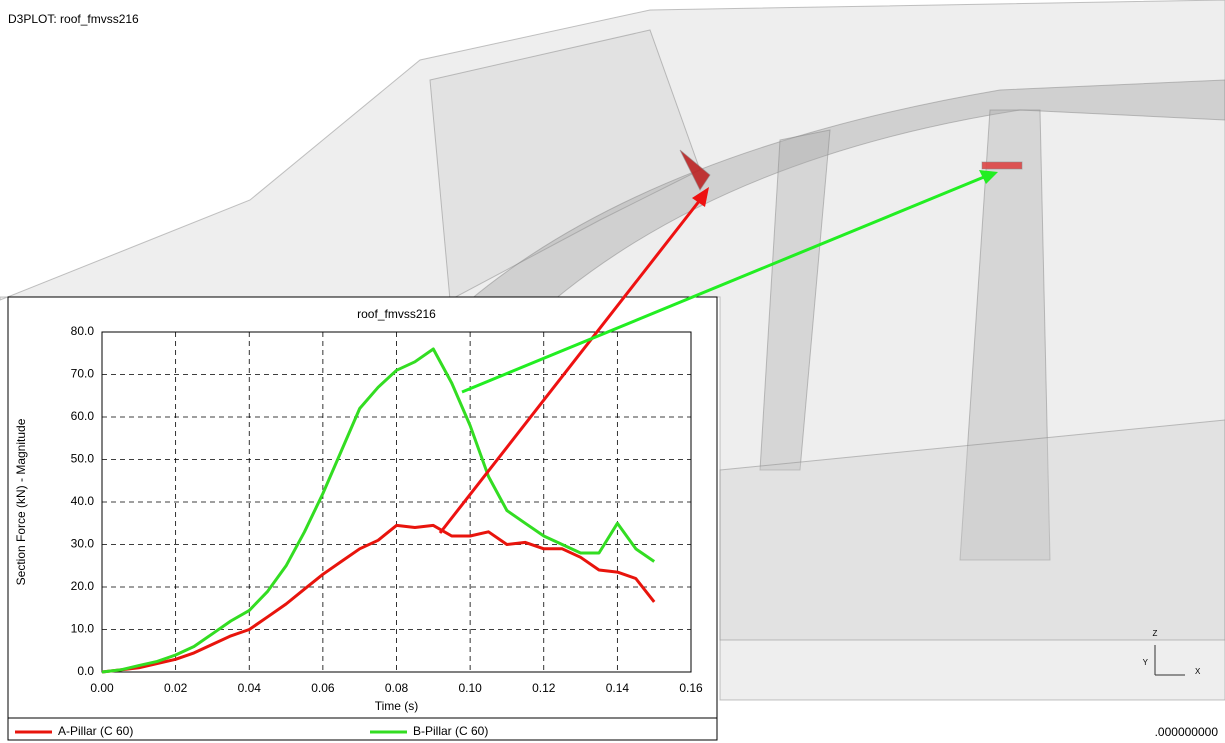  What do you see at coordinates (1169, 660) in the screenshot?
I see `axis-triad` at bounding box center [1169, 660].